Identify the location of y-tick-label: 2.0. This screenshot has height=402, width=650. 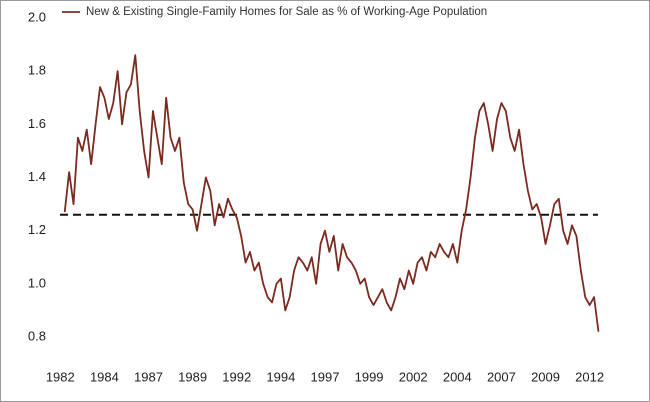
(37, 16).